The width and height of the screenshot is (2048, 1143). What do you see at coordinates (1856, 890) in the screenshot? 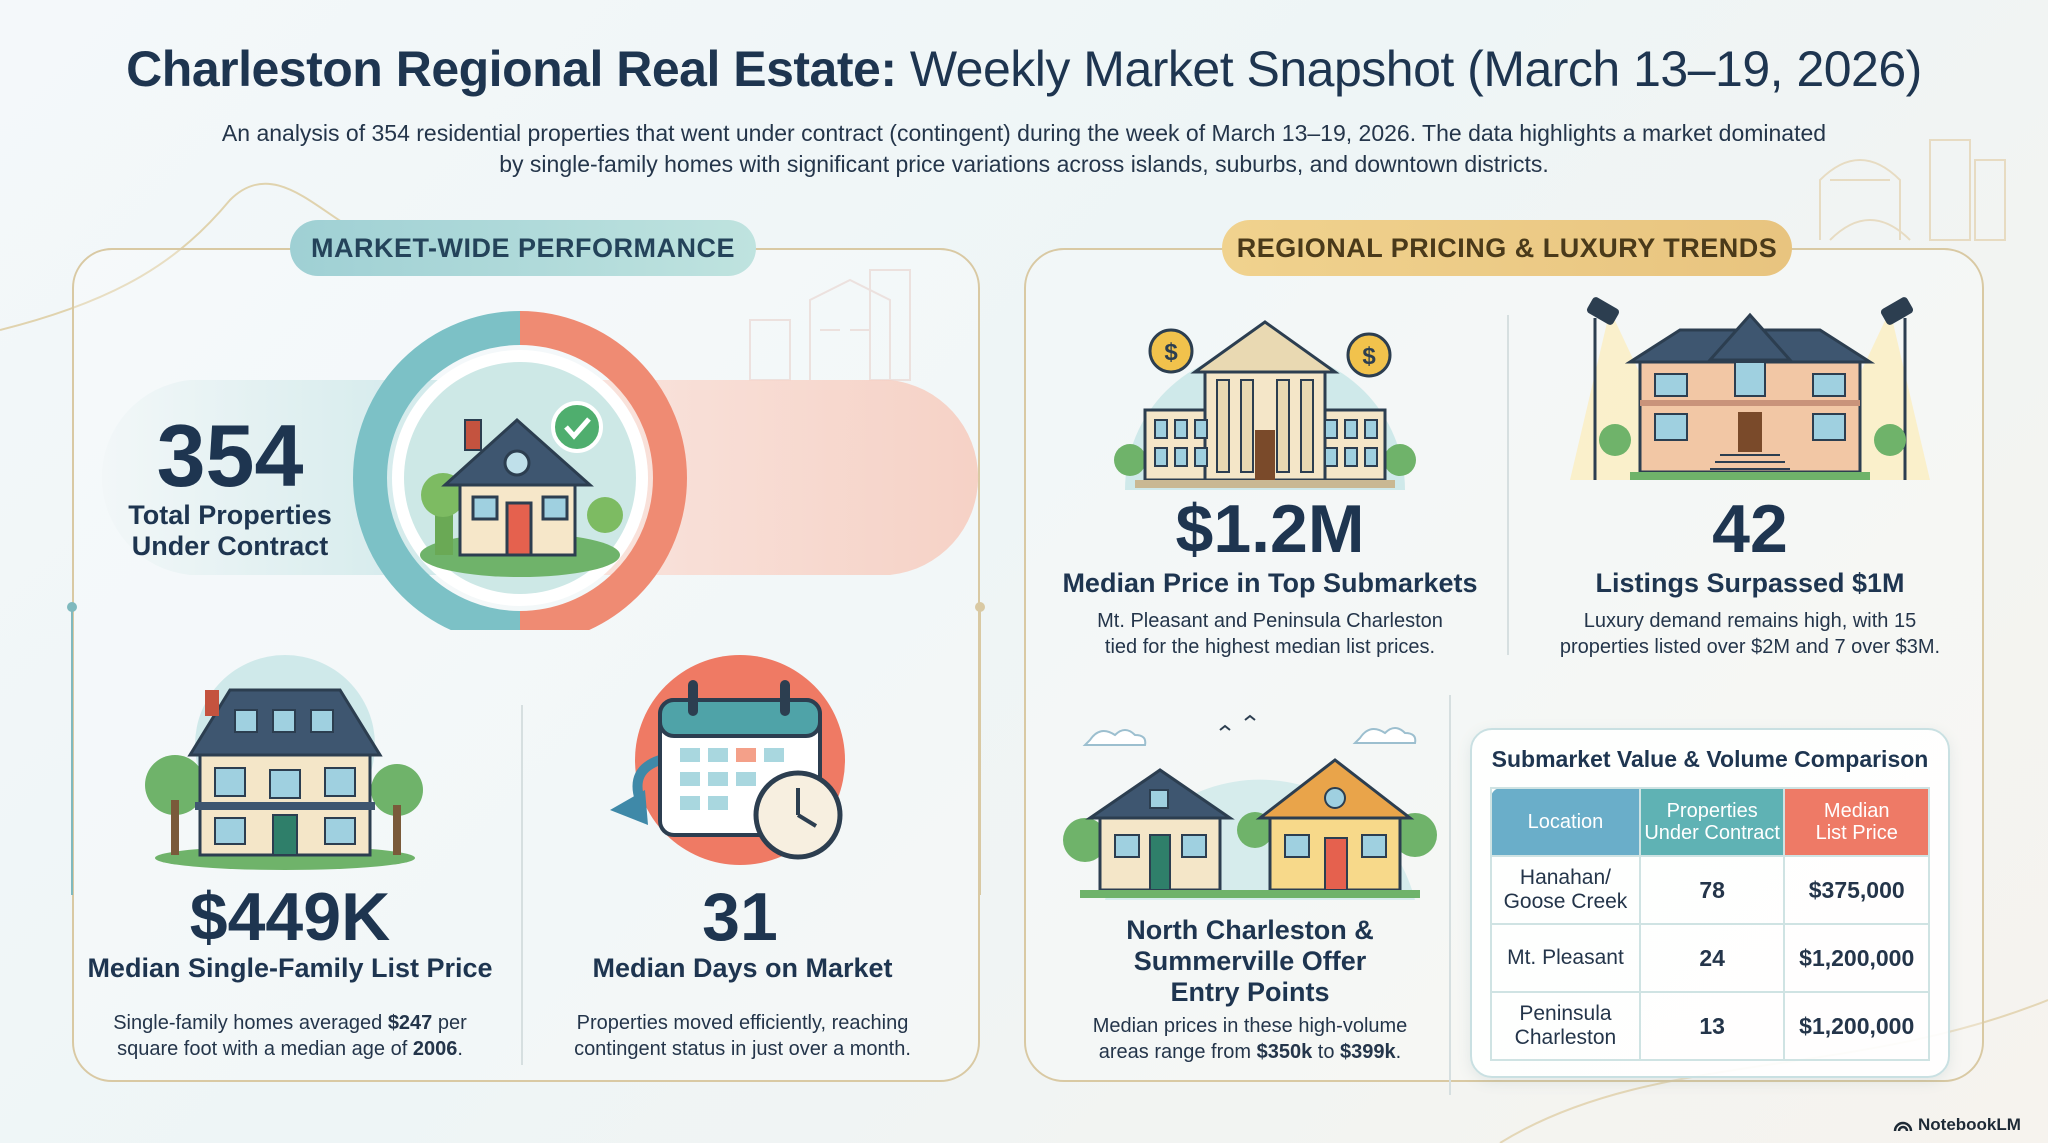
I see `cell-price: $375,000` at bounding box center [1856, 890].